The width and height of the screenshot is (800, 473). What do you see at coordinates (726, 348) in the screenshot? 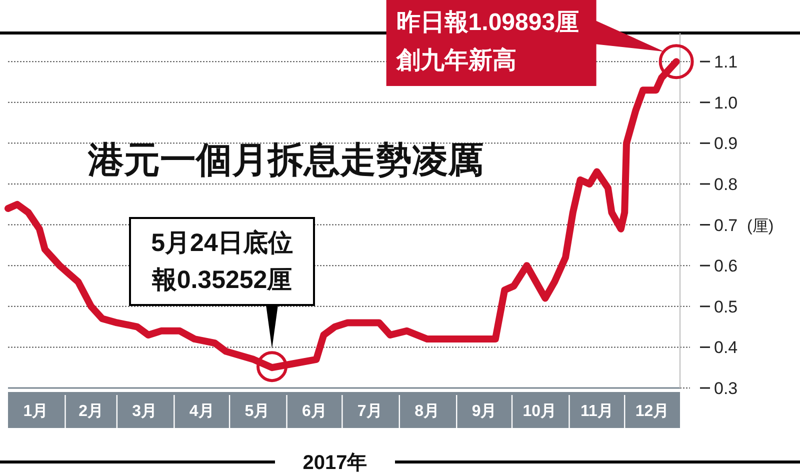
I see `y-tick-label: 0.4` at bounding box center [726, 348].